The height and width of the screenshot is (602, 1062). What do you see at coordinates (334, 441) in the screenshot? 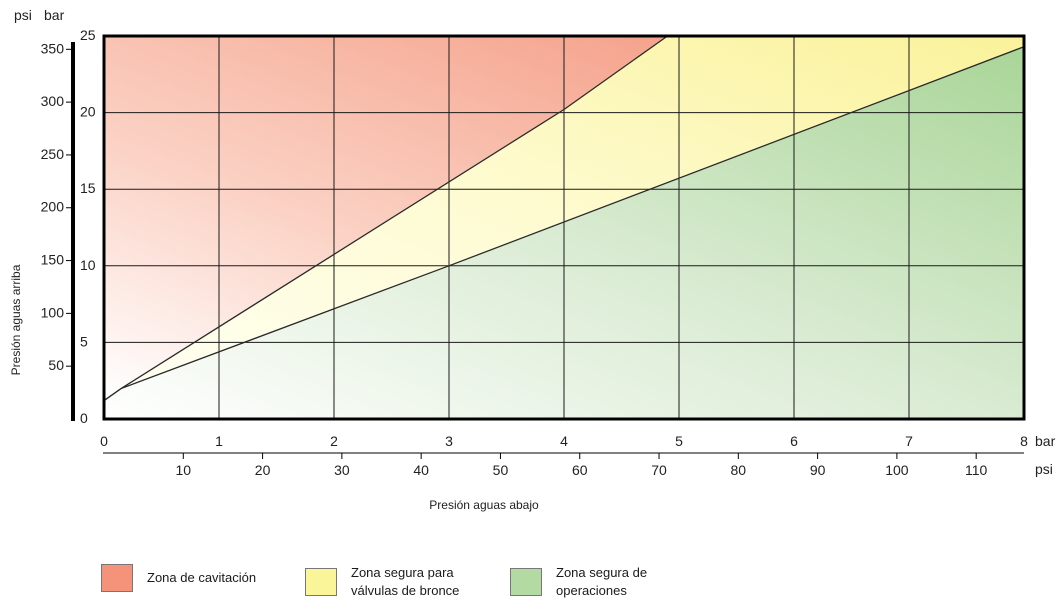
I see `x-tick-bar: 2` at bounding box center [334, 441].